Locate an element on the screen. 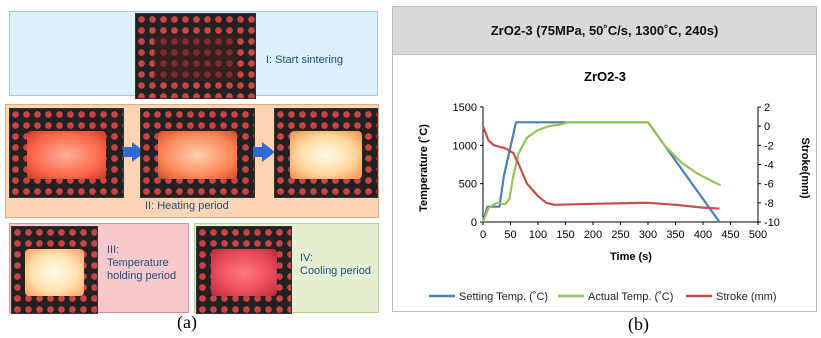 The image size is (821, 338). stage3-photo is located at coordinates (54, 270).